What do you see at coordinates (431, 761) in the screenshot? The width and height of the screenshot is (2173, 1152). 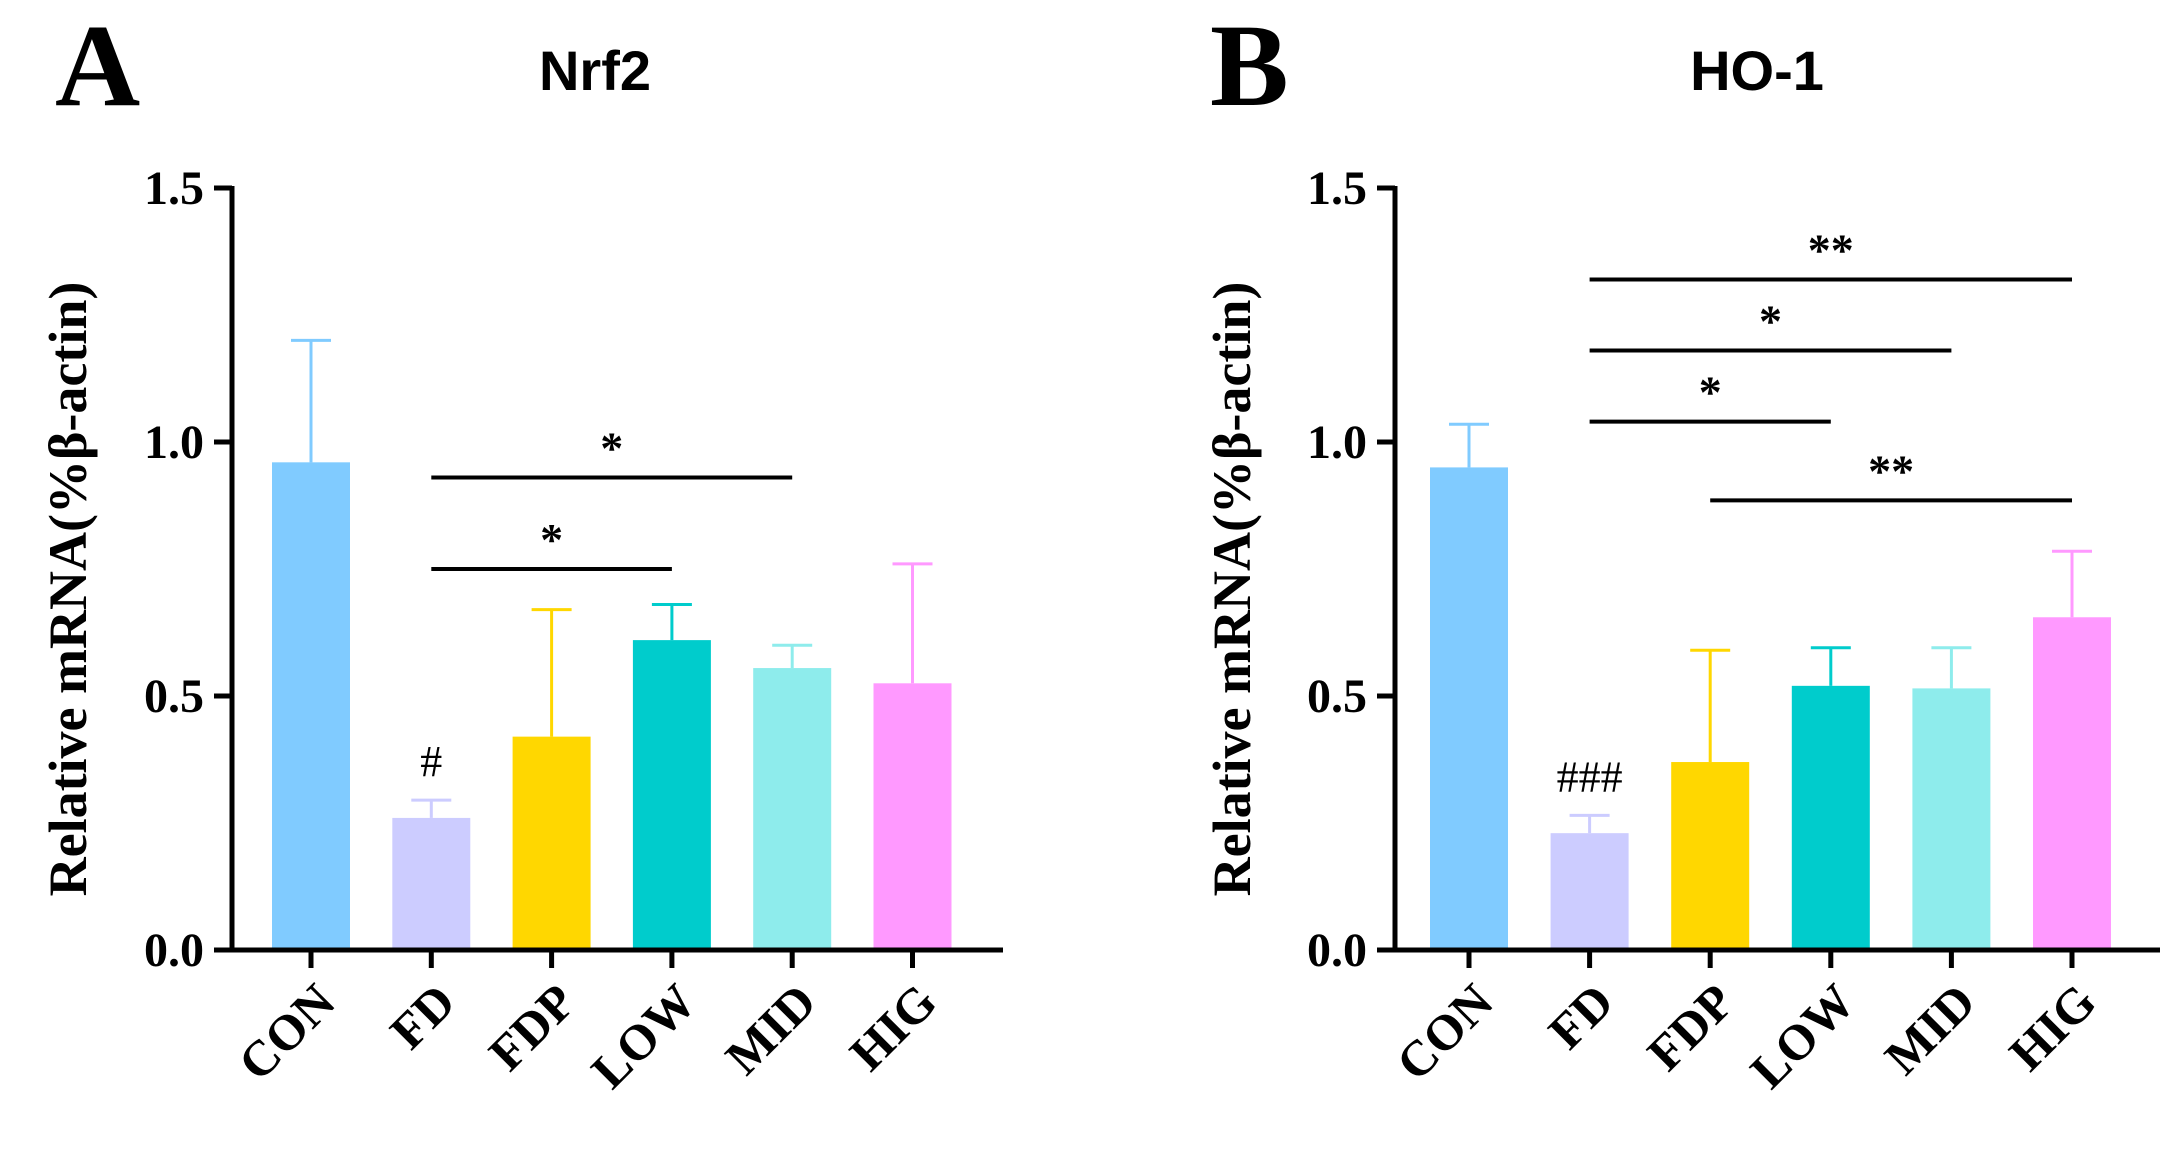 I see `significance-marker: #` at bounding box center [431, 761].